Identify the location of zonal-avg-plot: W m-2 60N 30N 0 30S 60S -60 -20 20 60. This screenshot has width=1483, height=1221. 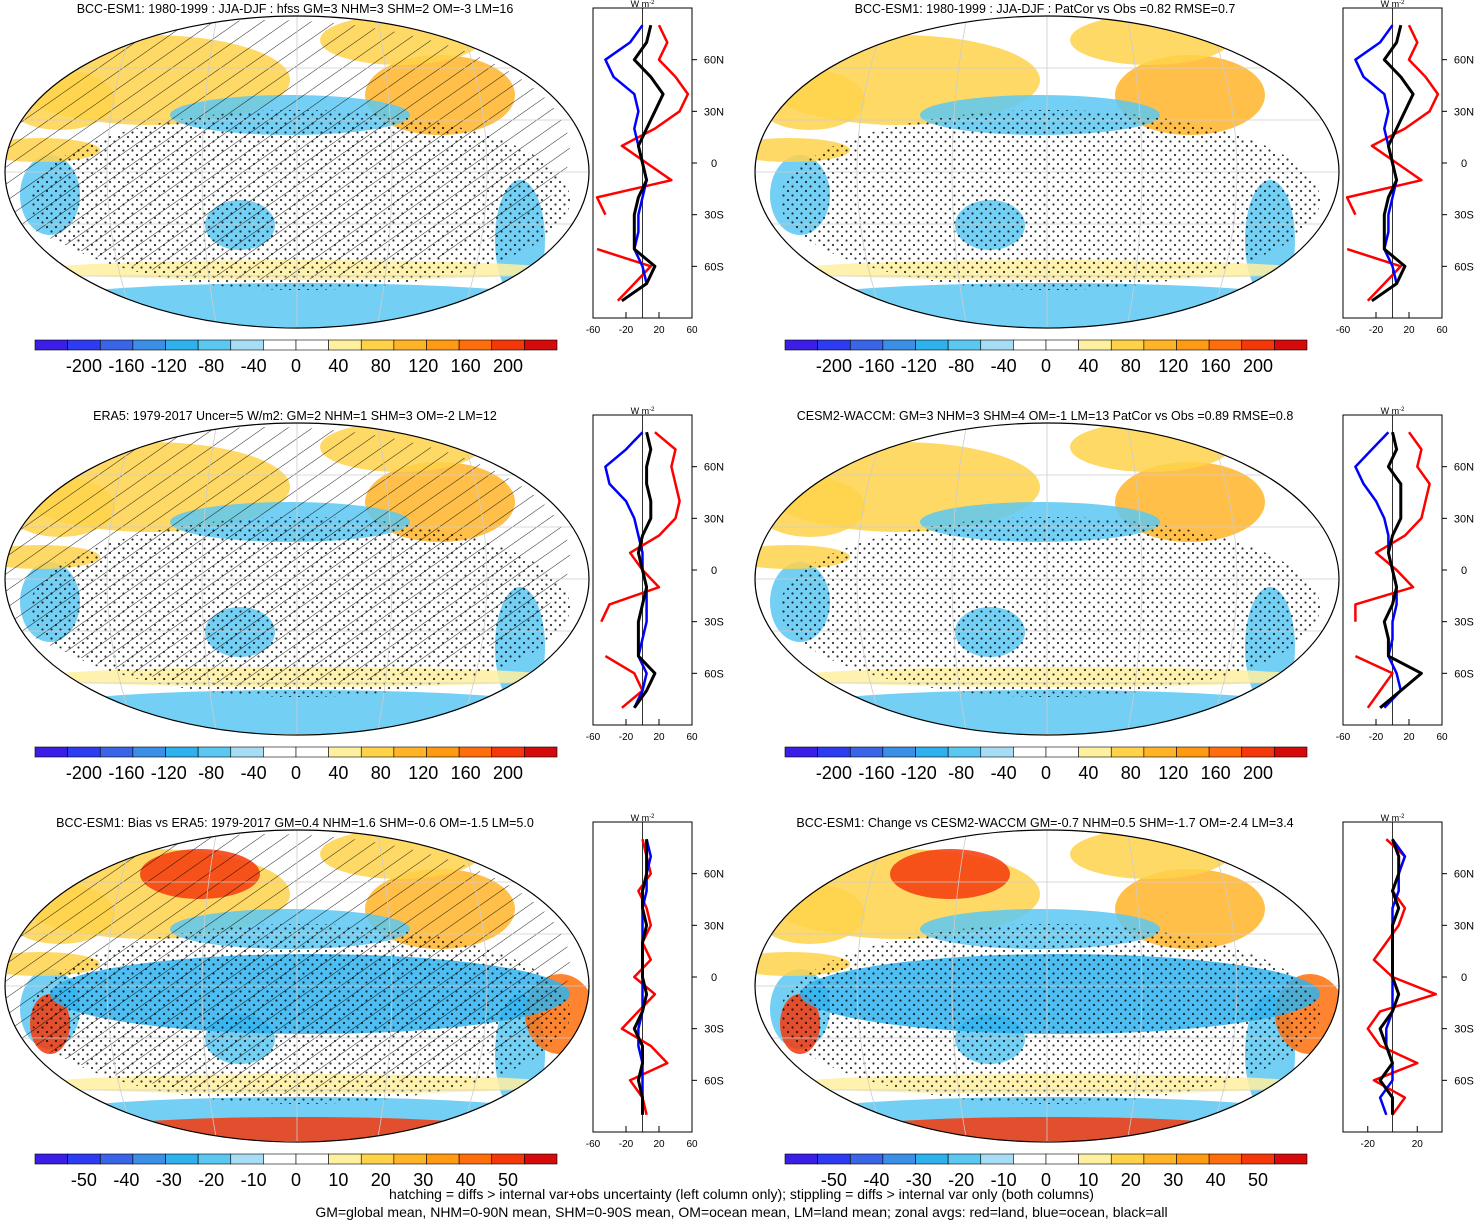
(655, 574).